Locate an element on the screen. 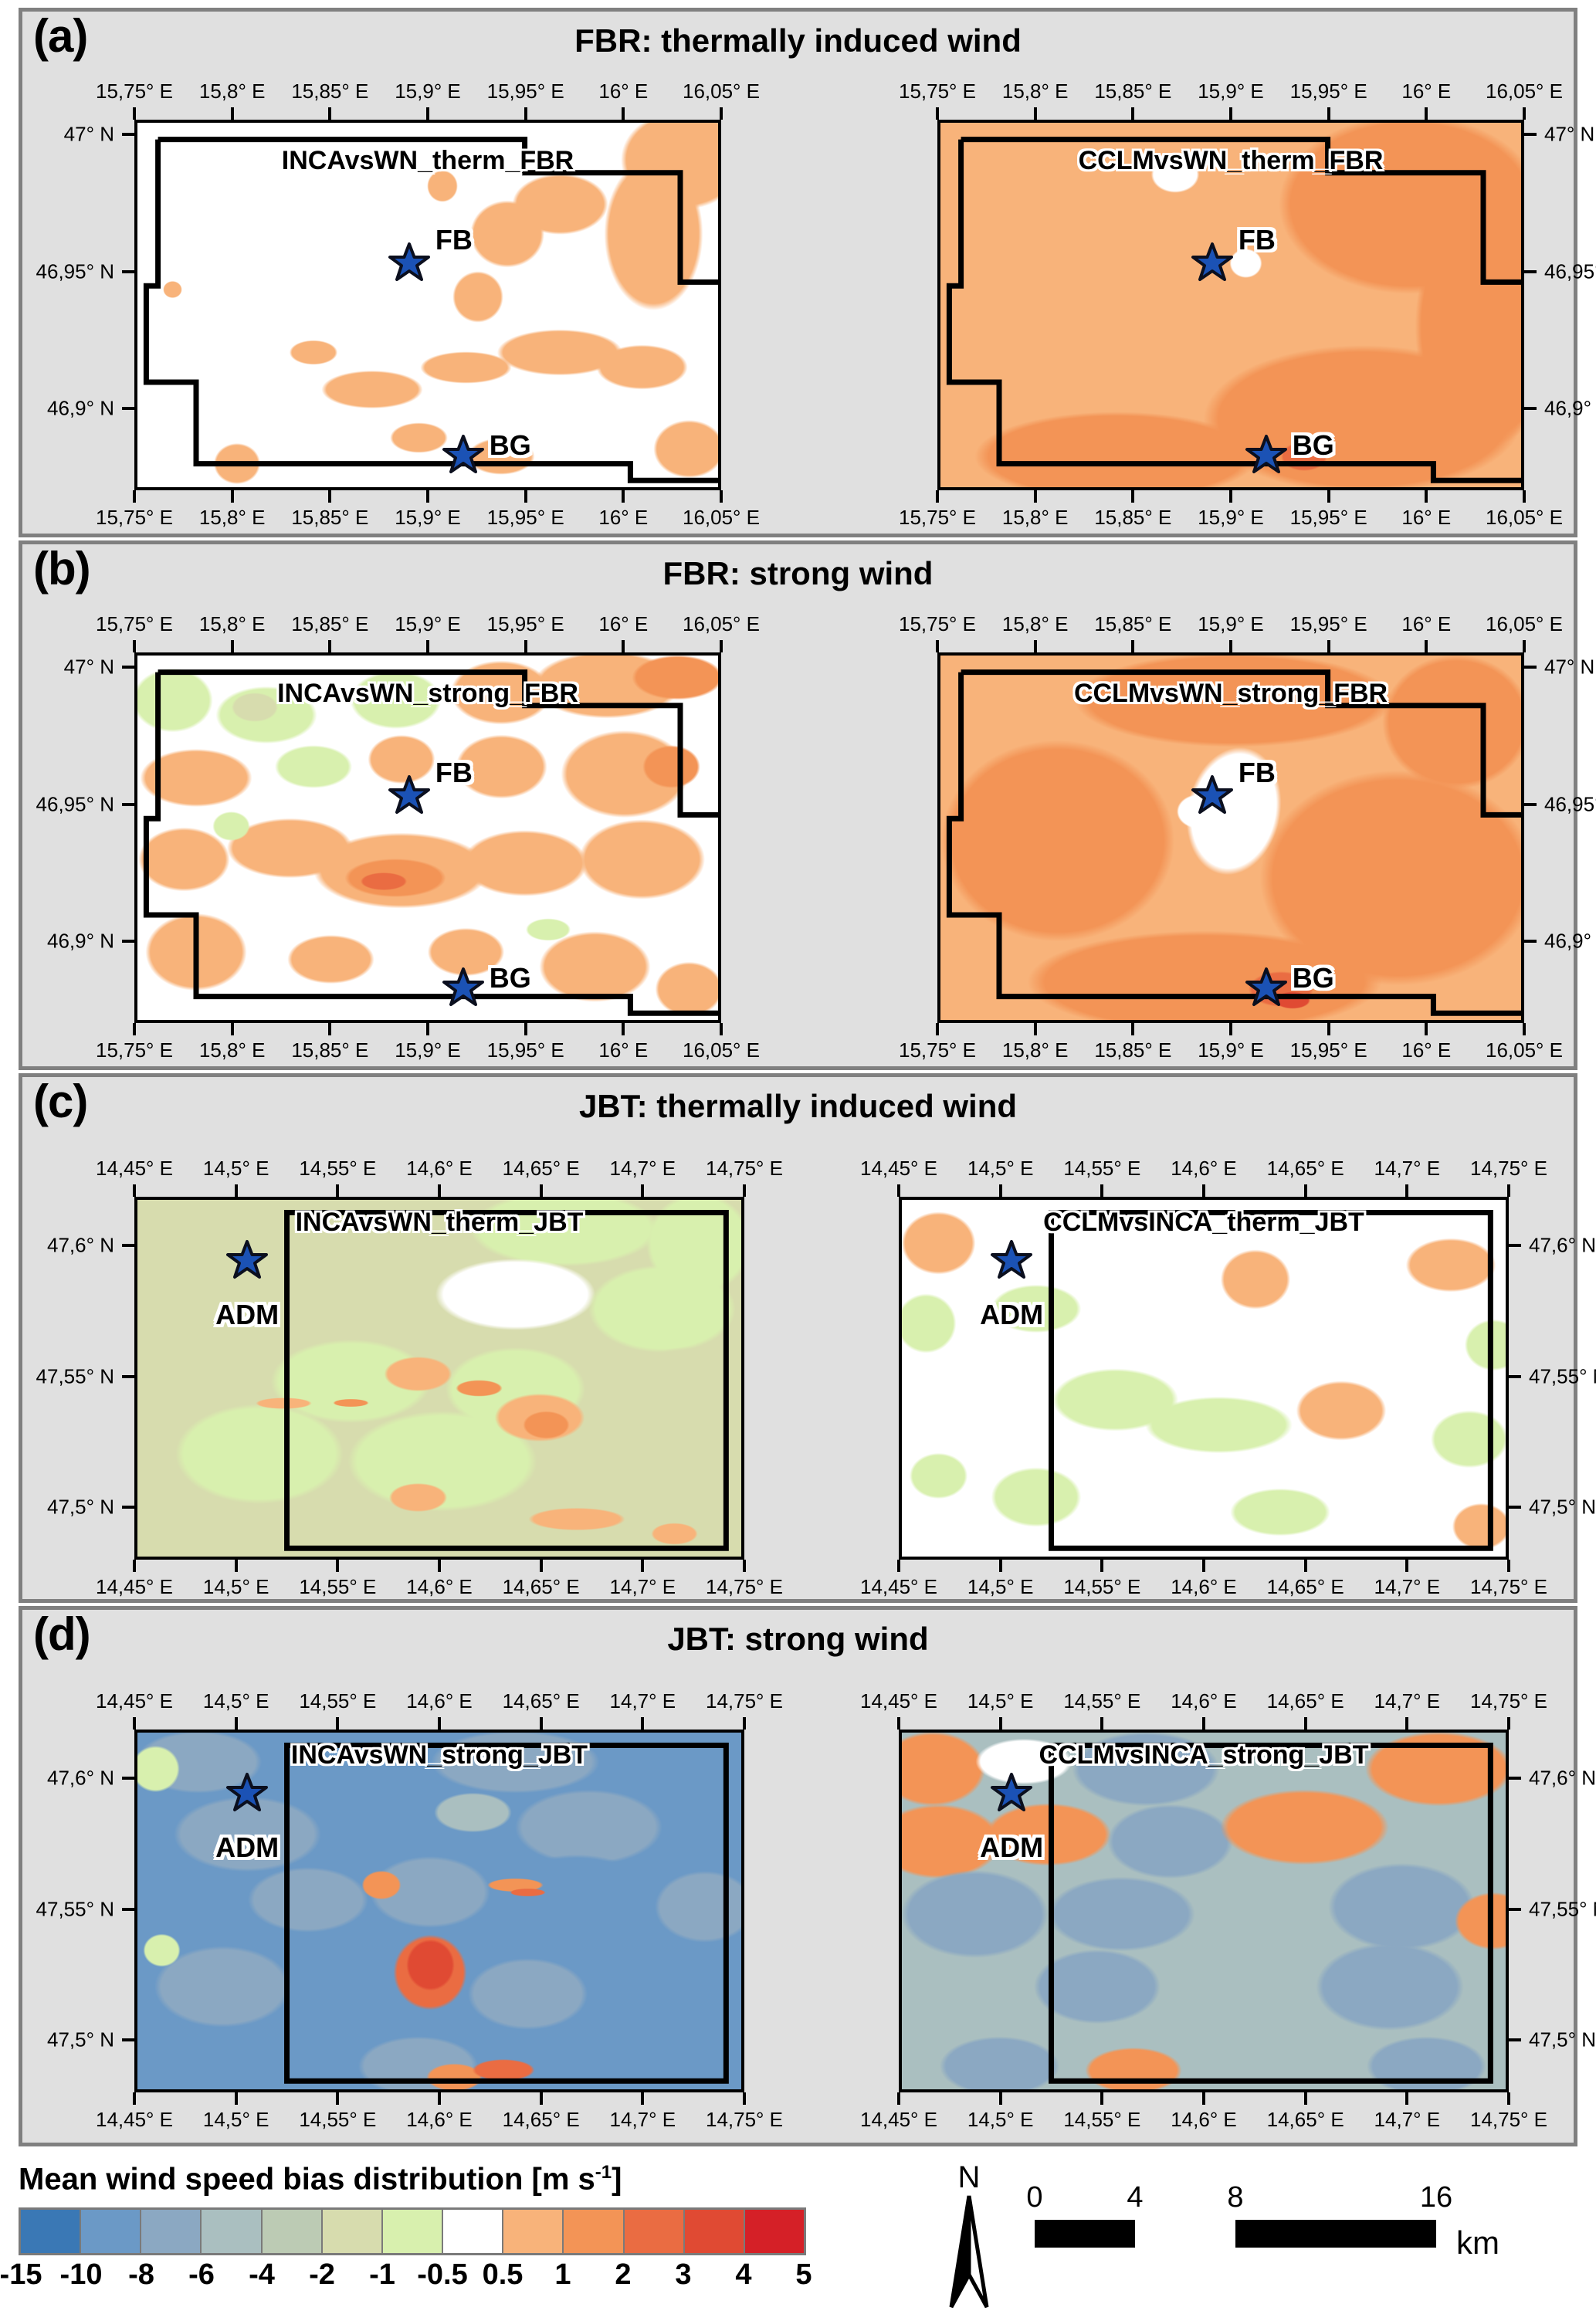 This screenshot has width=1596, height=2314. panel-b-tag: (b) is located at coordinates (62, 569).